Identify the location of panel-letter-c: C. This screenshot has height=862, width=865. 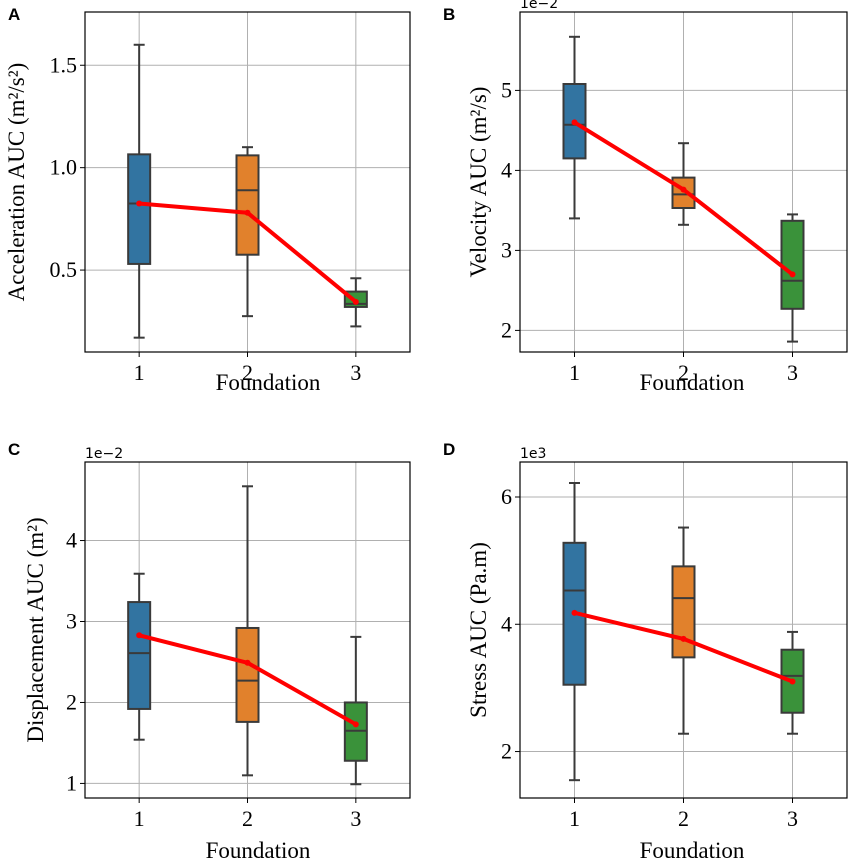
(14, 449).